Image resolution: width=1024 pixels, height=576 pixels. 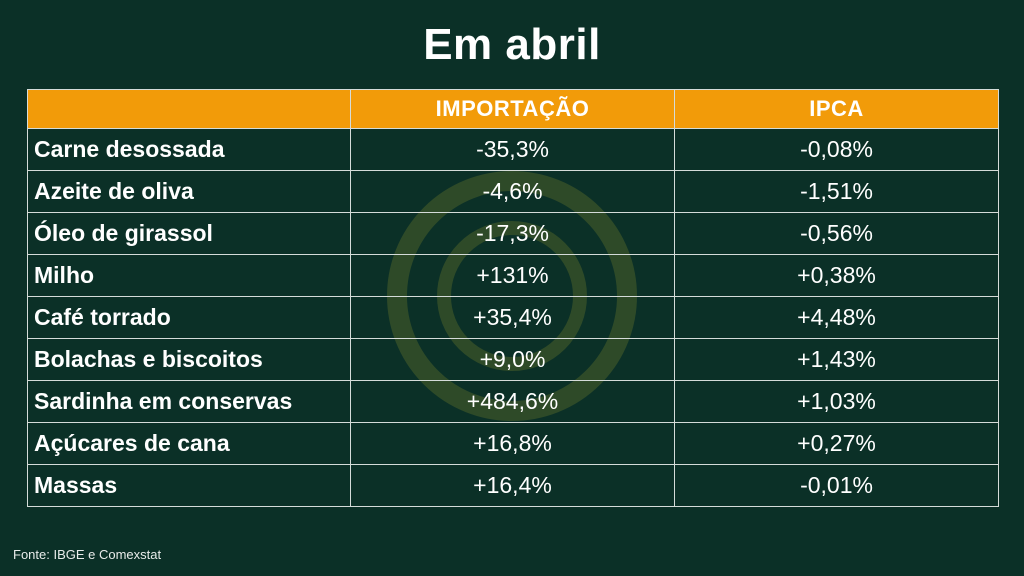 I want to click on importacao-value: -17,3%, so click(x=512, y=233).